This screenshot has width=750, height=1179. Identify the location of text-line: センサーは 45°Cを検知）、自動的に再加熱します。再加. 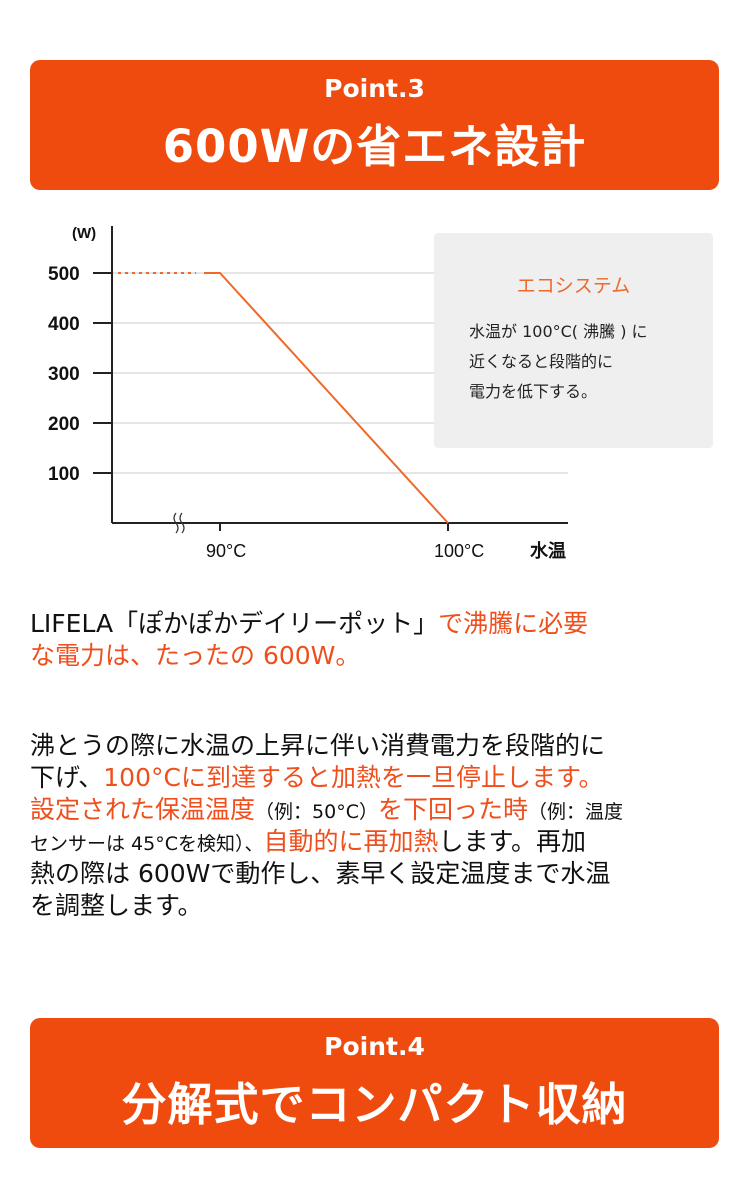
(380, 842).